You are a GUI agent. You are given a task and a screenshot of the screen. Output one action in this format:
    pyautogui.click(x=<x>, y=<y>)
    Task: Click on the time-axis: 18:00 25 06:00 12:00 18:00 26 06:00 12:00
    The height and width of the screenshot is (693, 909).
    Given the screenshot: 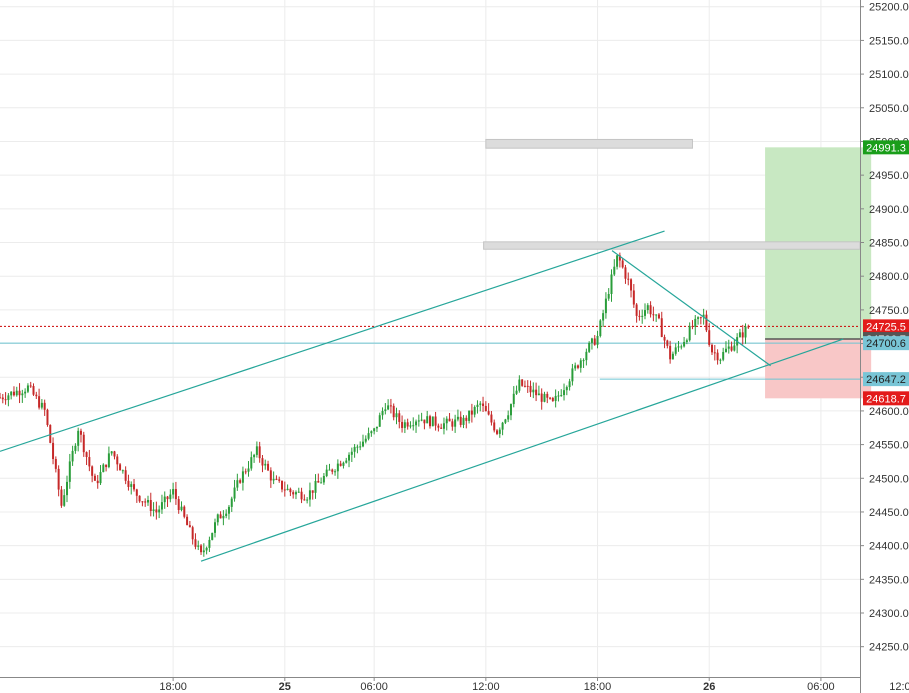 What is the action you would take?
    pyautogui.click(x=454, y=685)
    